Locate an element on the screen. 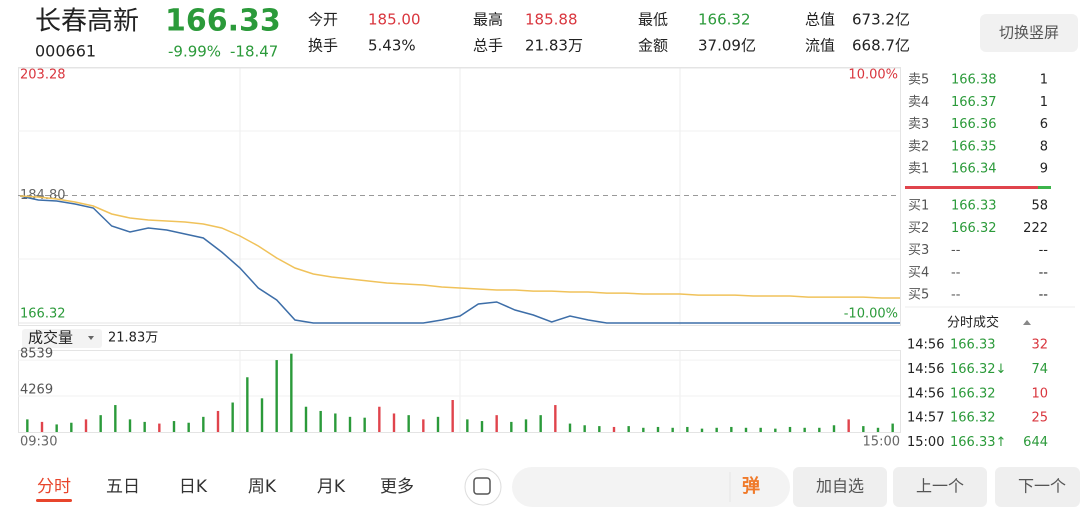 Image resolution: width=1080 pixels, height=518 pixels. icon-circle is located at coordinates (483, 487).